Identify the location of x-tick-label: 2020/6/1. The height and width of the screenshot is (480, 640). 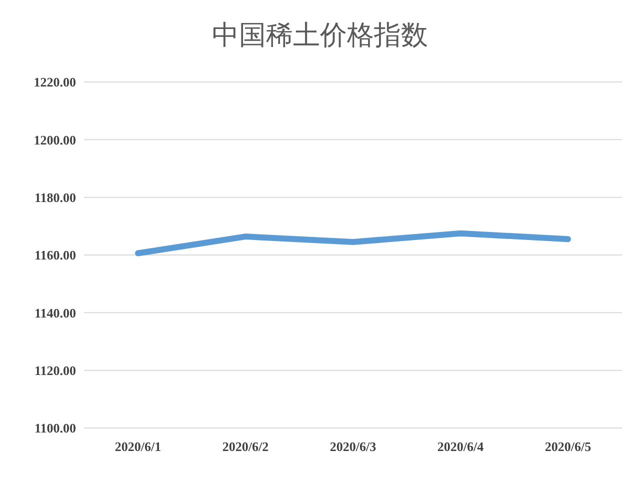
(138, 446).